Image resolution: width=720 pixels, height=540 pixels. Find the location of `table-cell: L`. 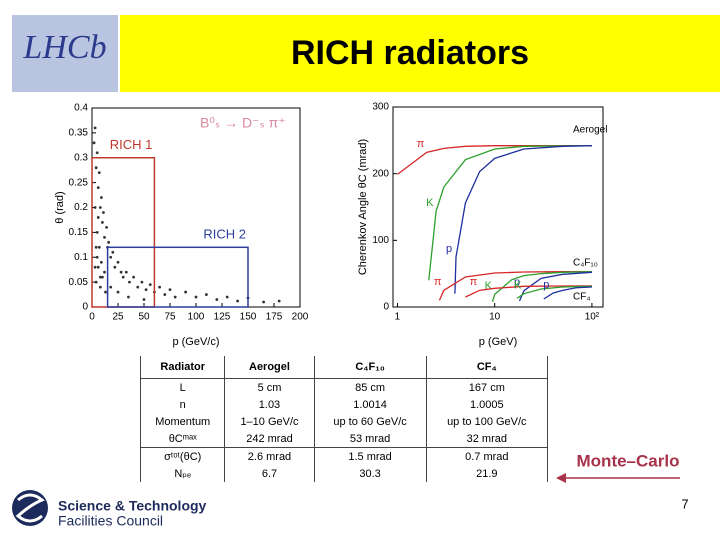

table-cell: L is located at coordinates (182, 387).